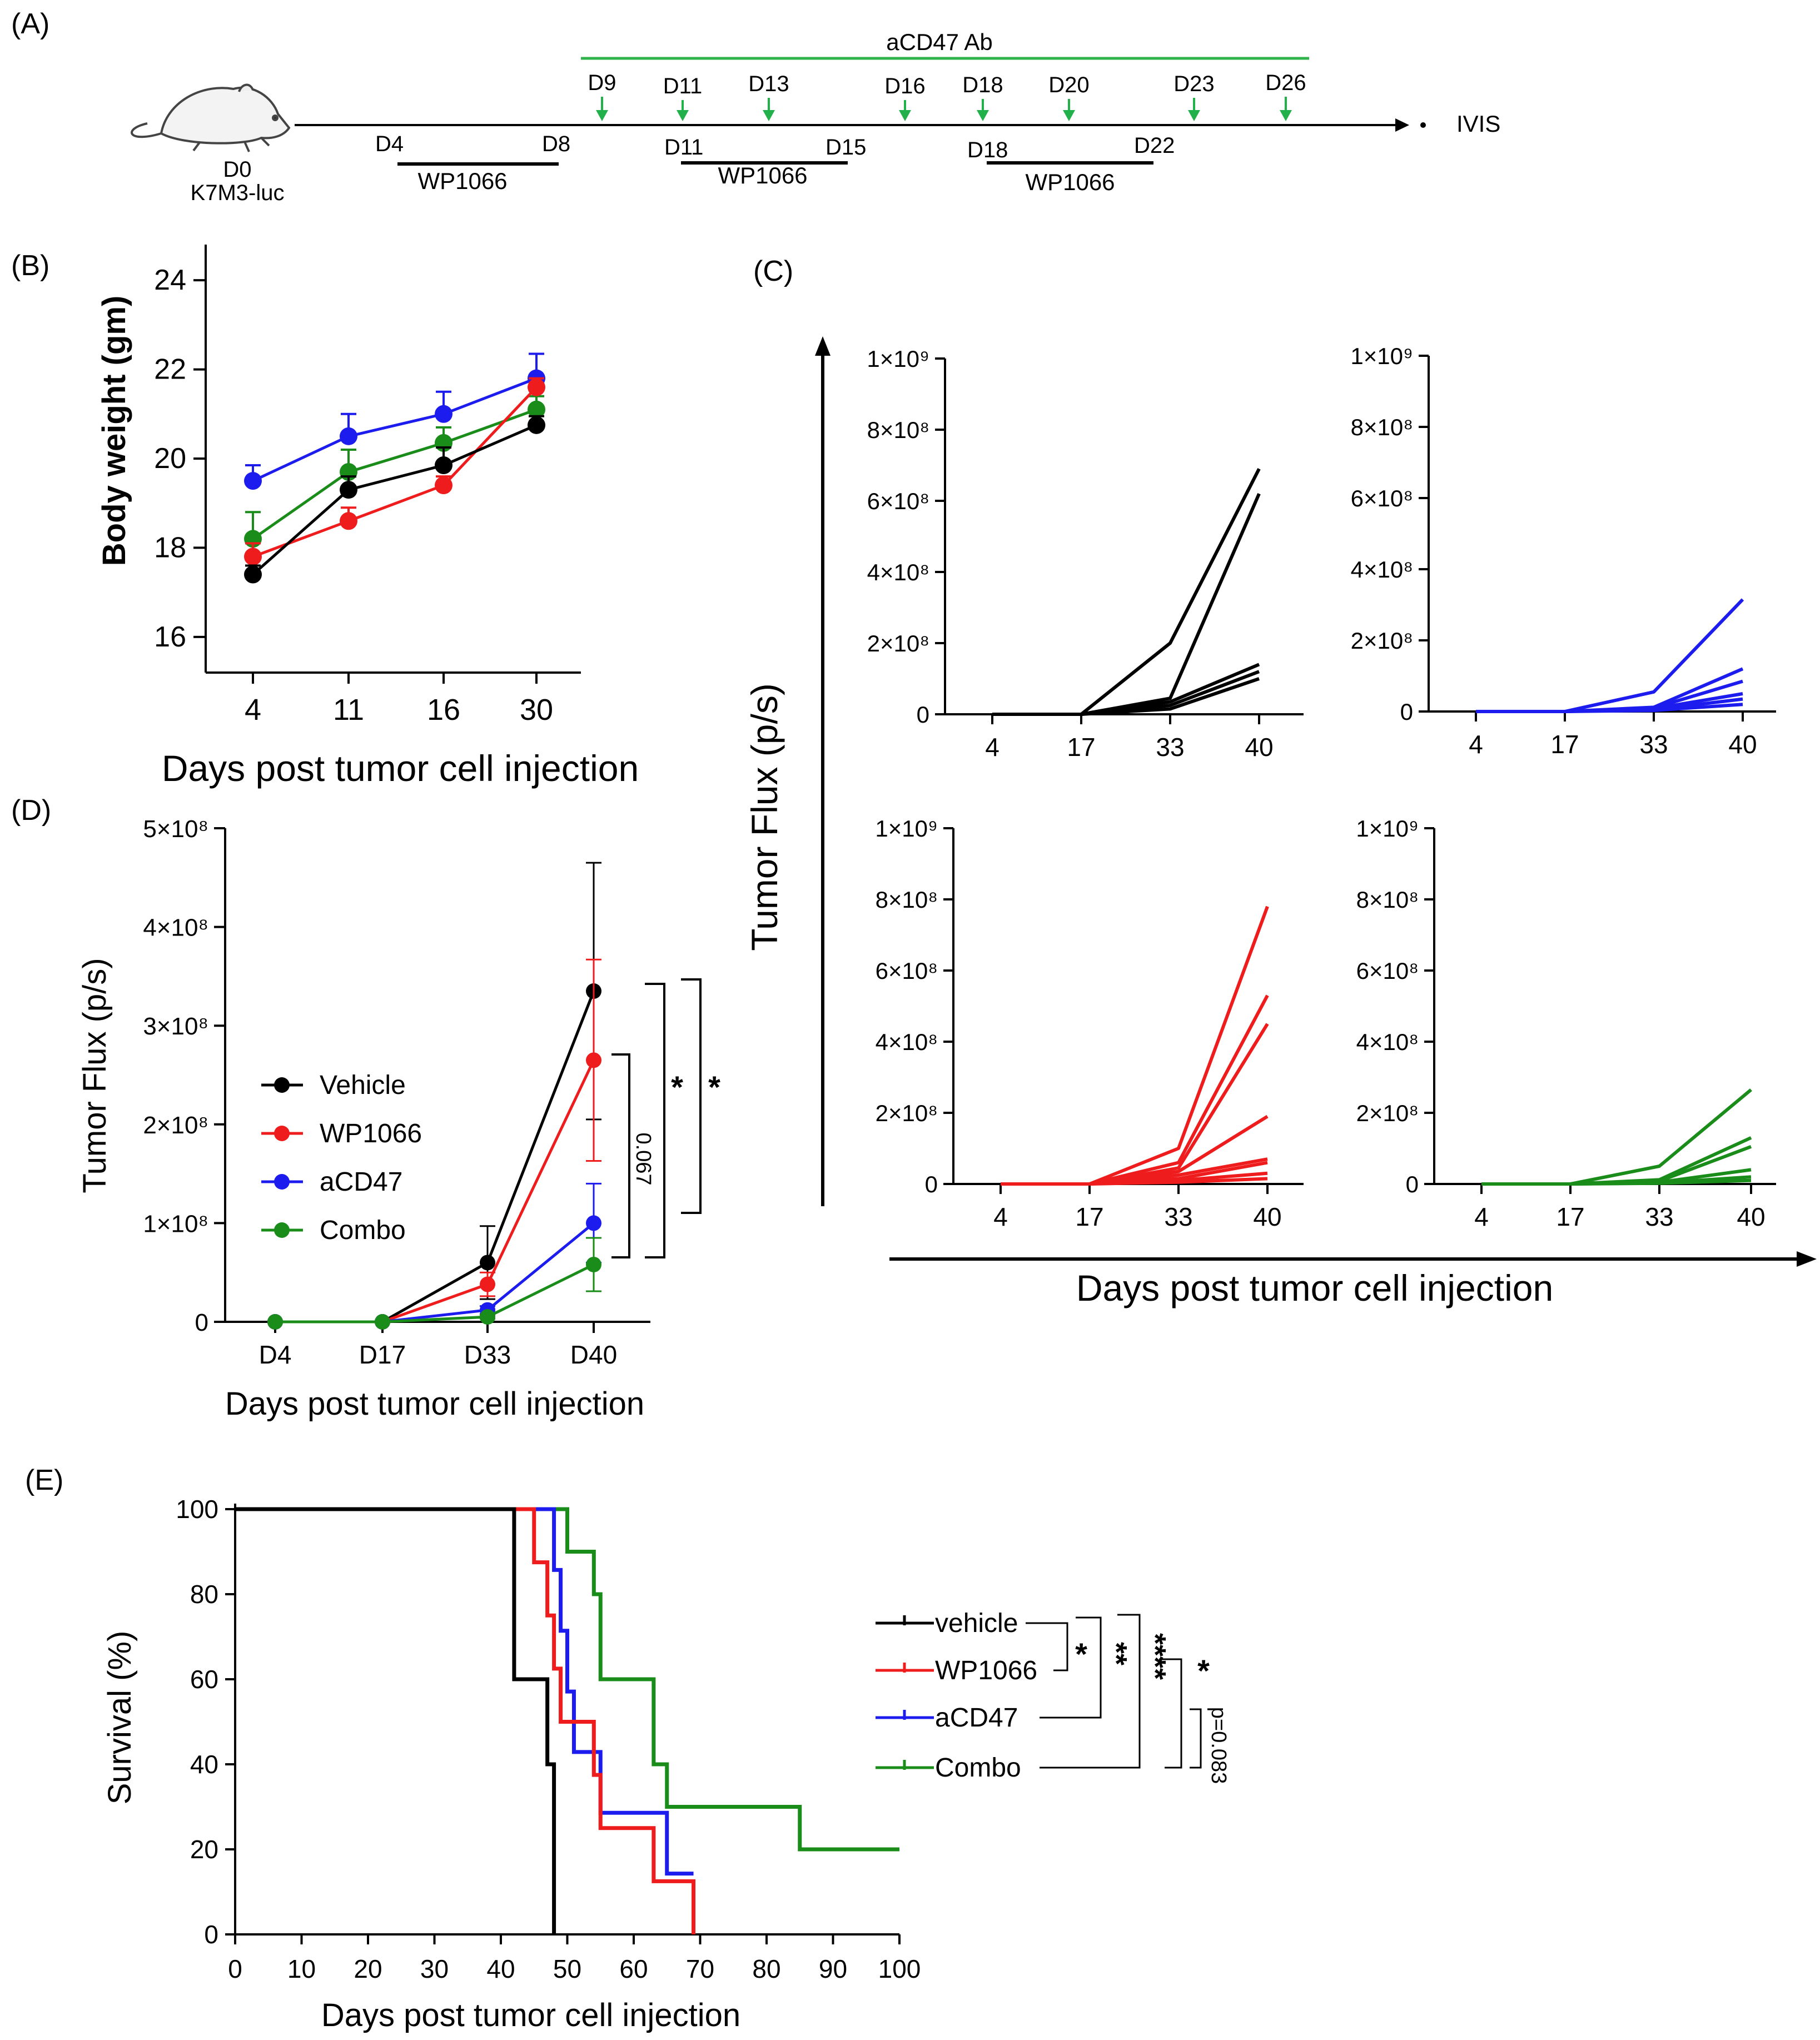 Image resolution: width=1820 pixels, height=2040 pixels. Describe the element at coordinates (465, 1720) in the screenshot. I see `survival-curve-wp1066` at that location.